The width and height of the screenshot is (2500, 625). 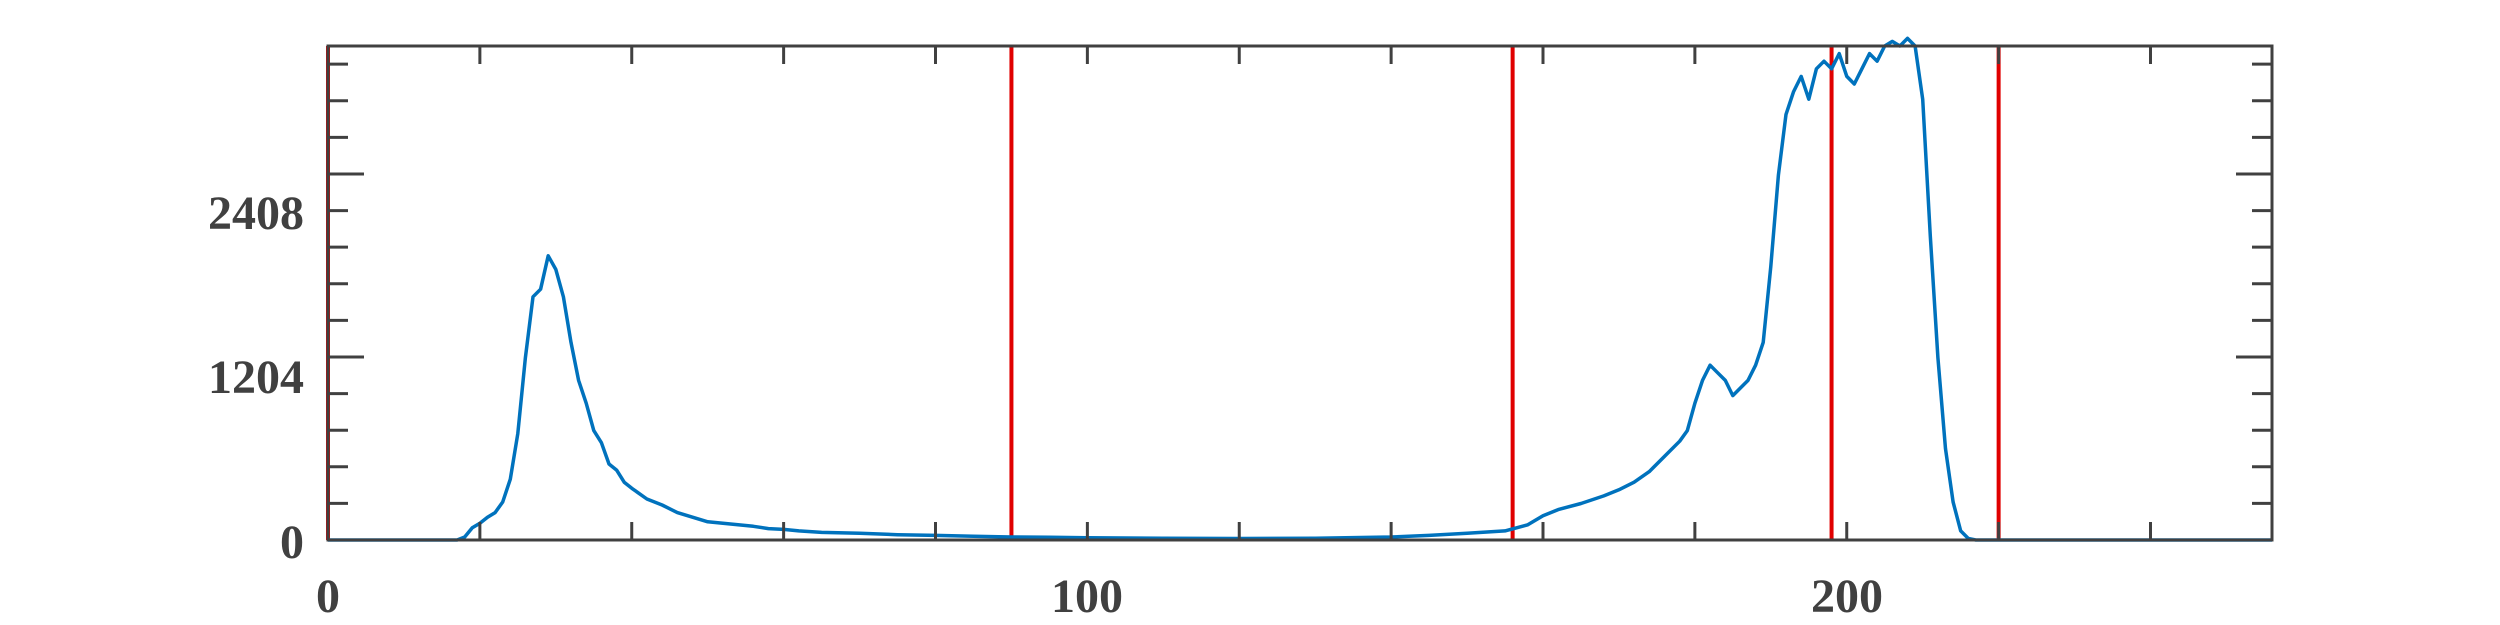 I want to click on y-tick-label: 2408, so click(x=256, y=213).